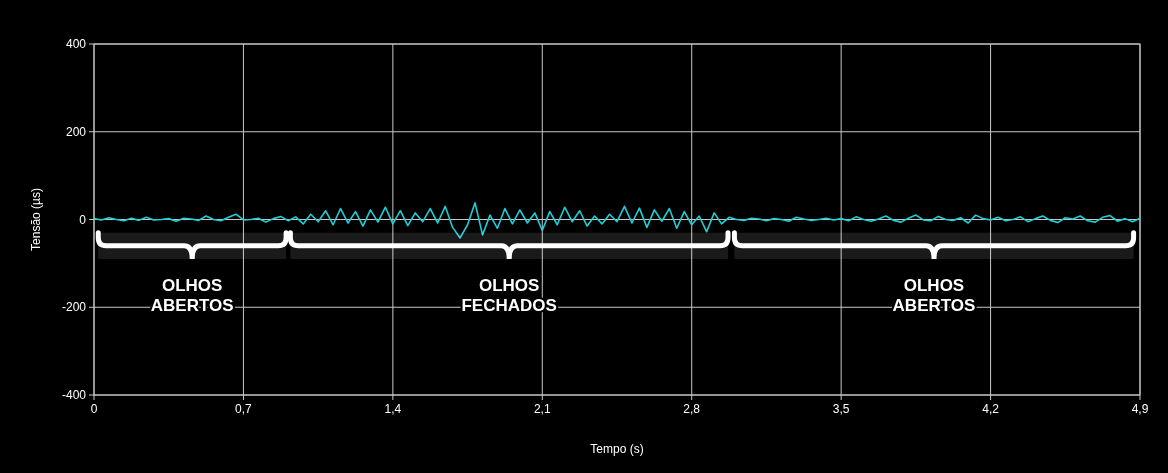  What do you see at coordinates (542, 409) in the screenshot?
I see `x-tick-label: 2,1` at bounding box center [542, 409].